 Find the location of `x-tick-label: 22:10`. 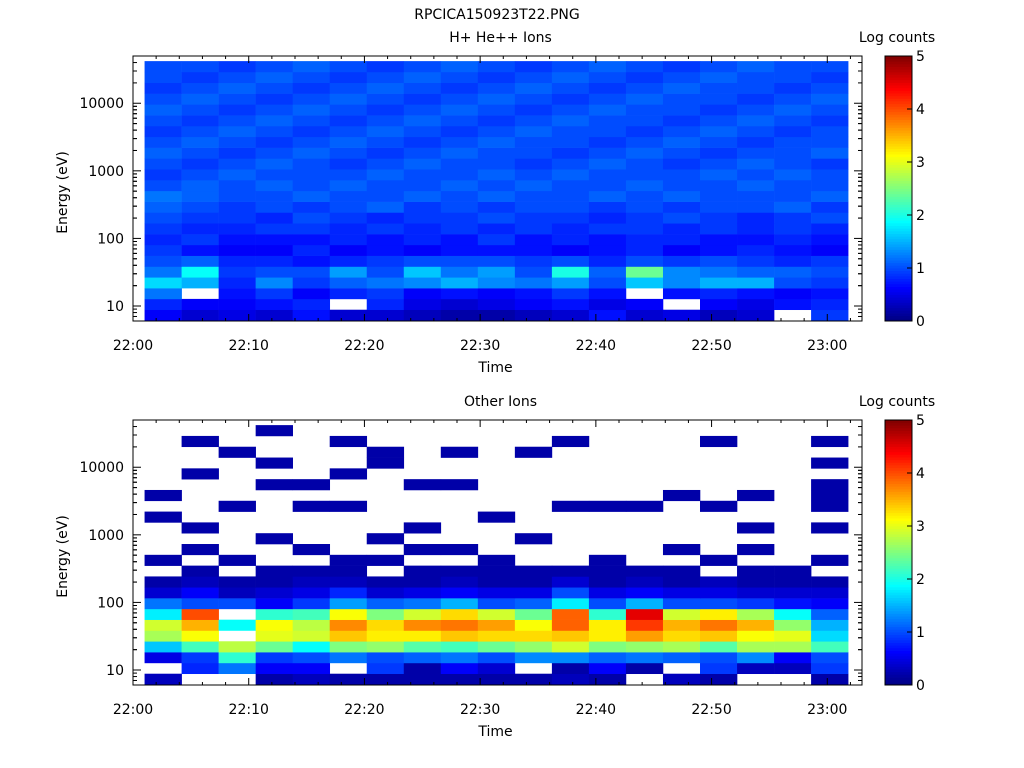

x-tick-label: 22:10 is located at coordinates (249, 346).